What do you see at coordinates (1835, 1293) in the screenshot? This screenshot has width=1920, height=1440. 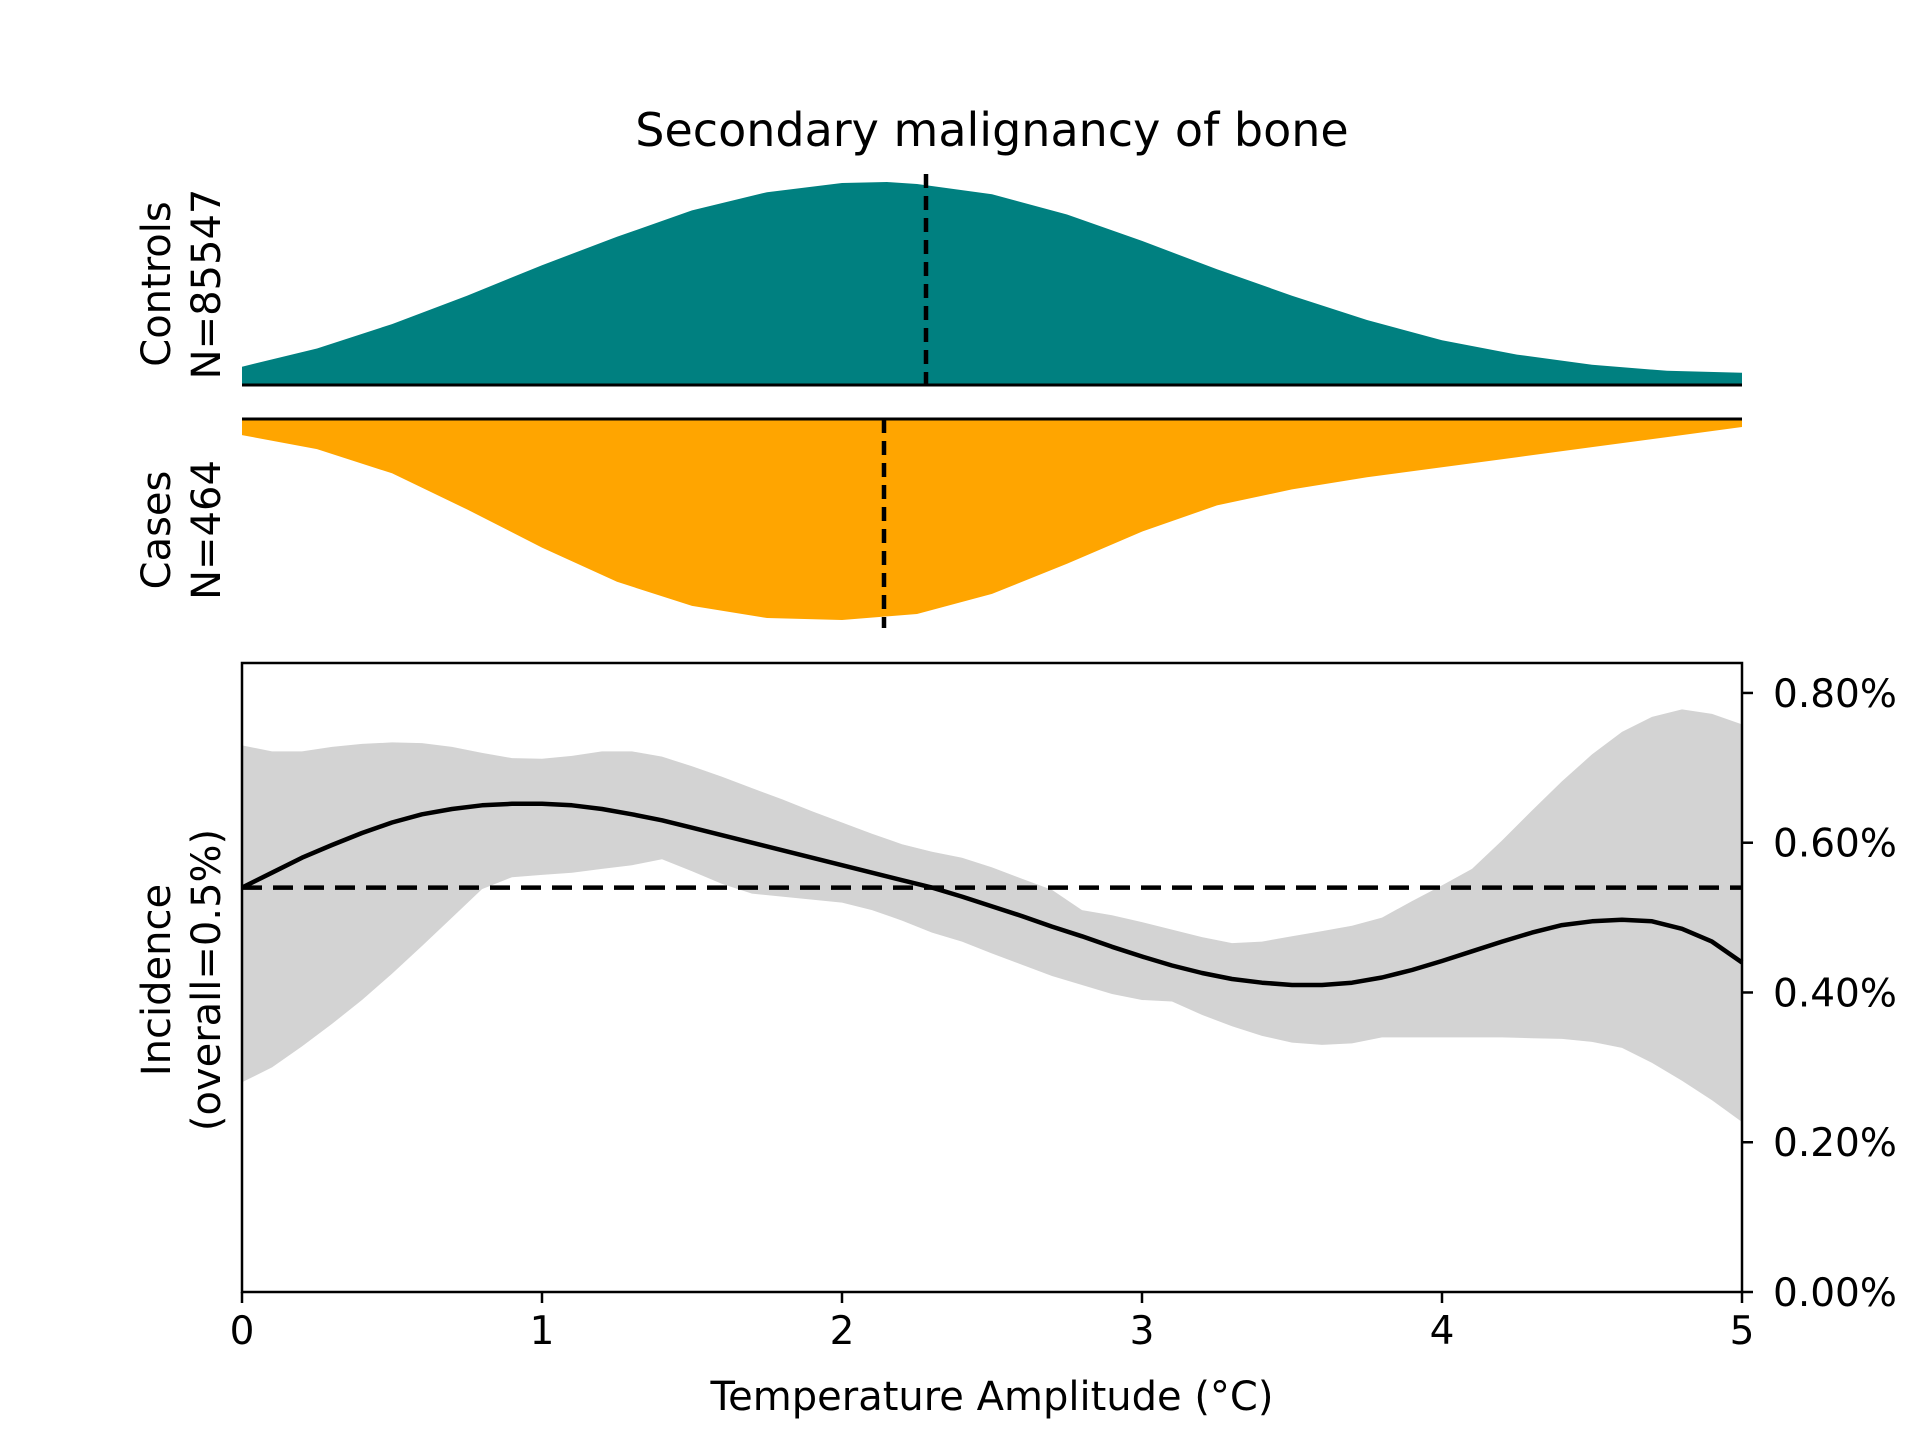 I see `y-tick-label: 0.00%` at bounding box center [1835, 1293].